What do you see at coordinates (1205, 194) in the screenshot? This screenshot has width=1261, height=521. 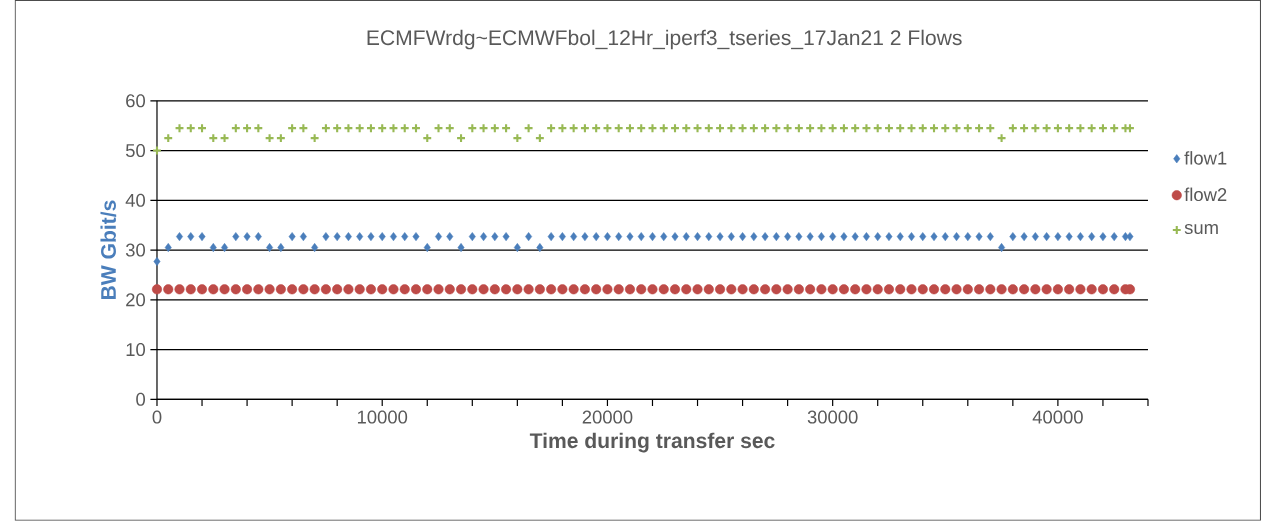 I see `legend-label: flow2` at bounding box center [1205, 194].